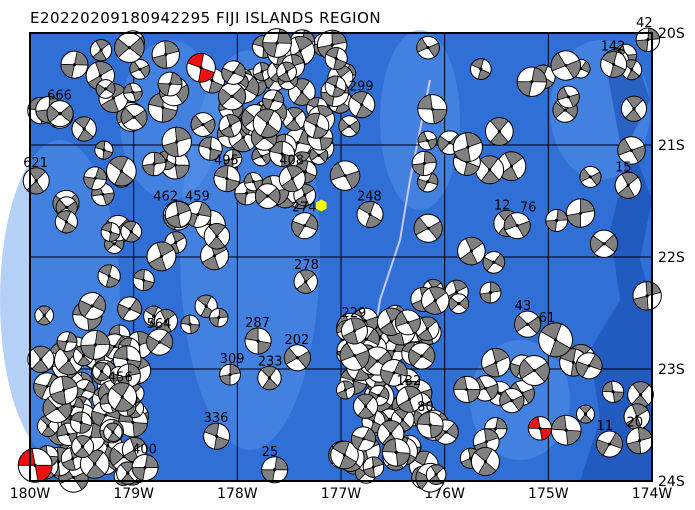 The width and height of the screenshot is (695, 510). Describe the element at coordinates (59, 96) in the screenshot. I see `event-label: 666` at that location.